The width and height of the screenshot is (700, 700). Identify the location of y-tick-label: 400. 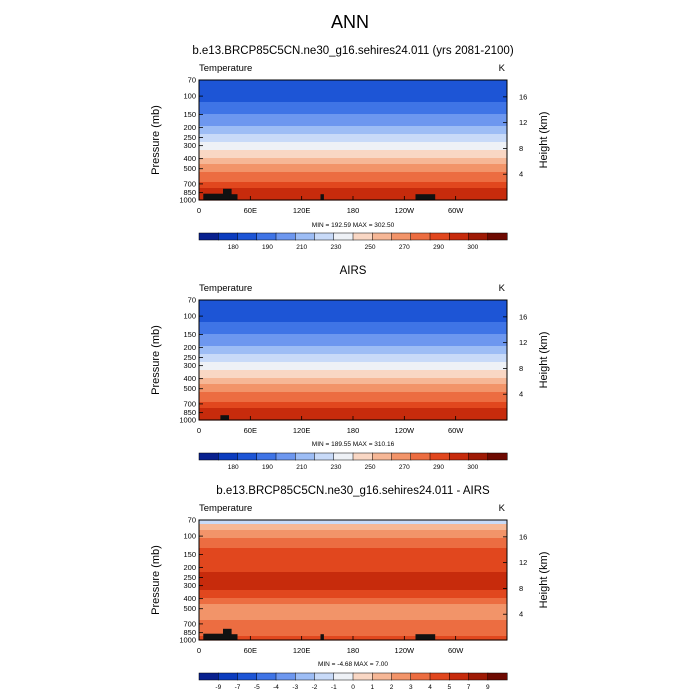
(189, 158).